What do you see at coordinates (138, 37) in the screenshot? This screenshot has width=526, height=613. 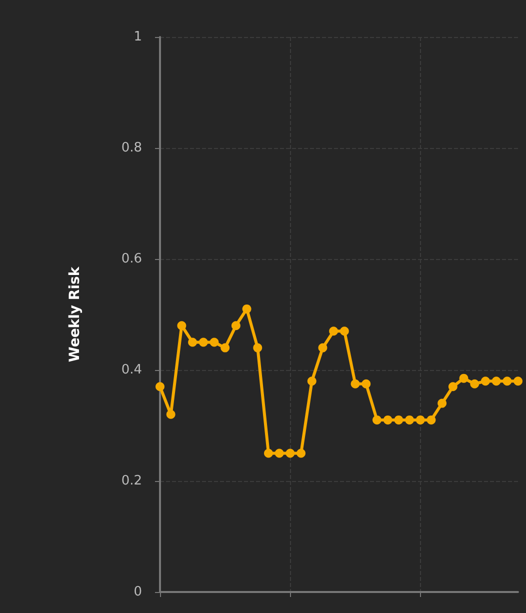 I see `y-tick-label: 1` at bounding box center [138, 37].